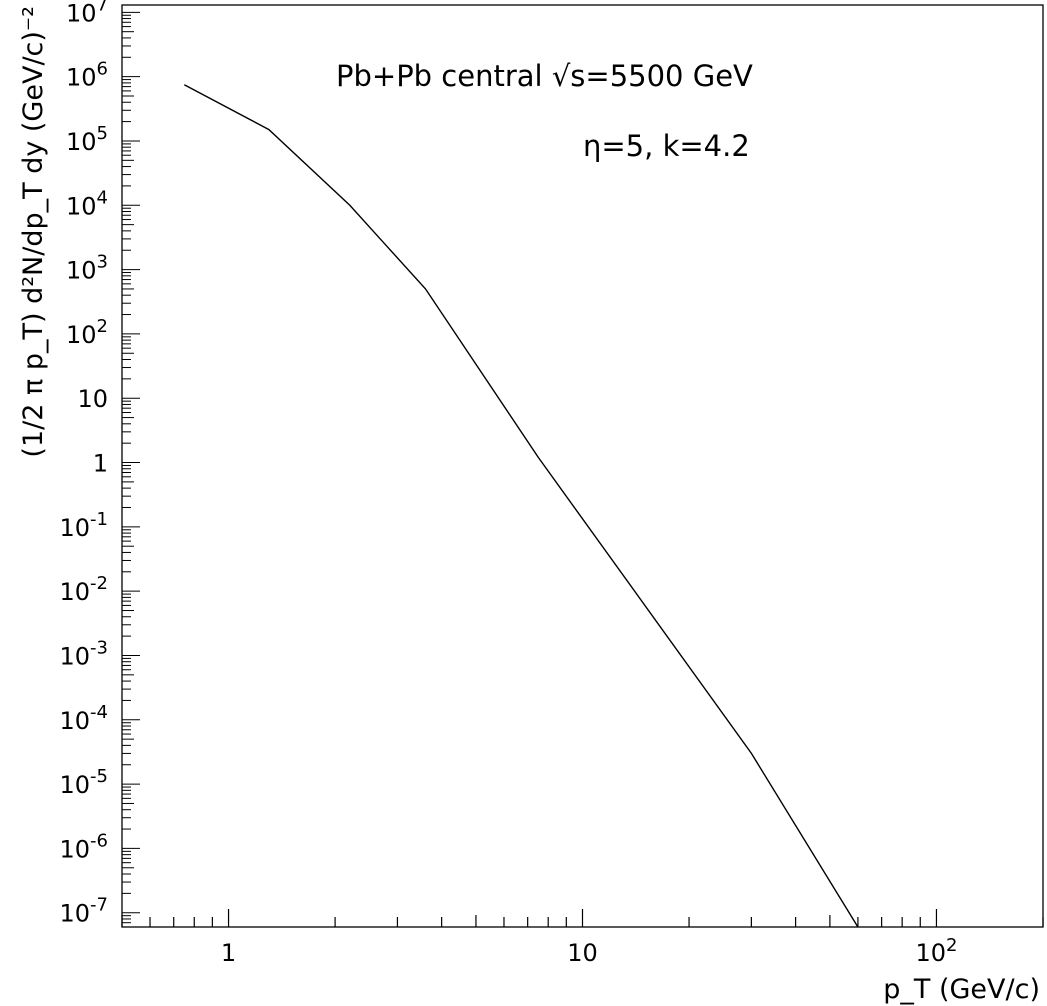 The image size is (1047, 1006). I want to click on y-tick-label: 10, so click(92, 399).